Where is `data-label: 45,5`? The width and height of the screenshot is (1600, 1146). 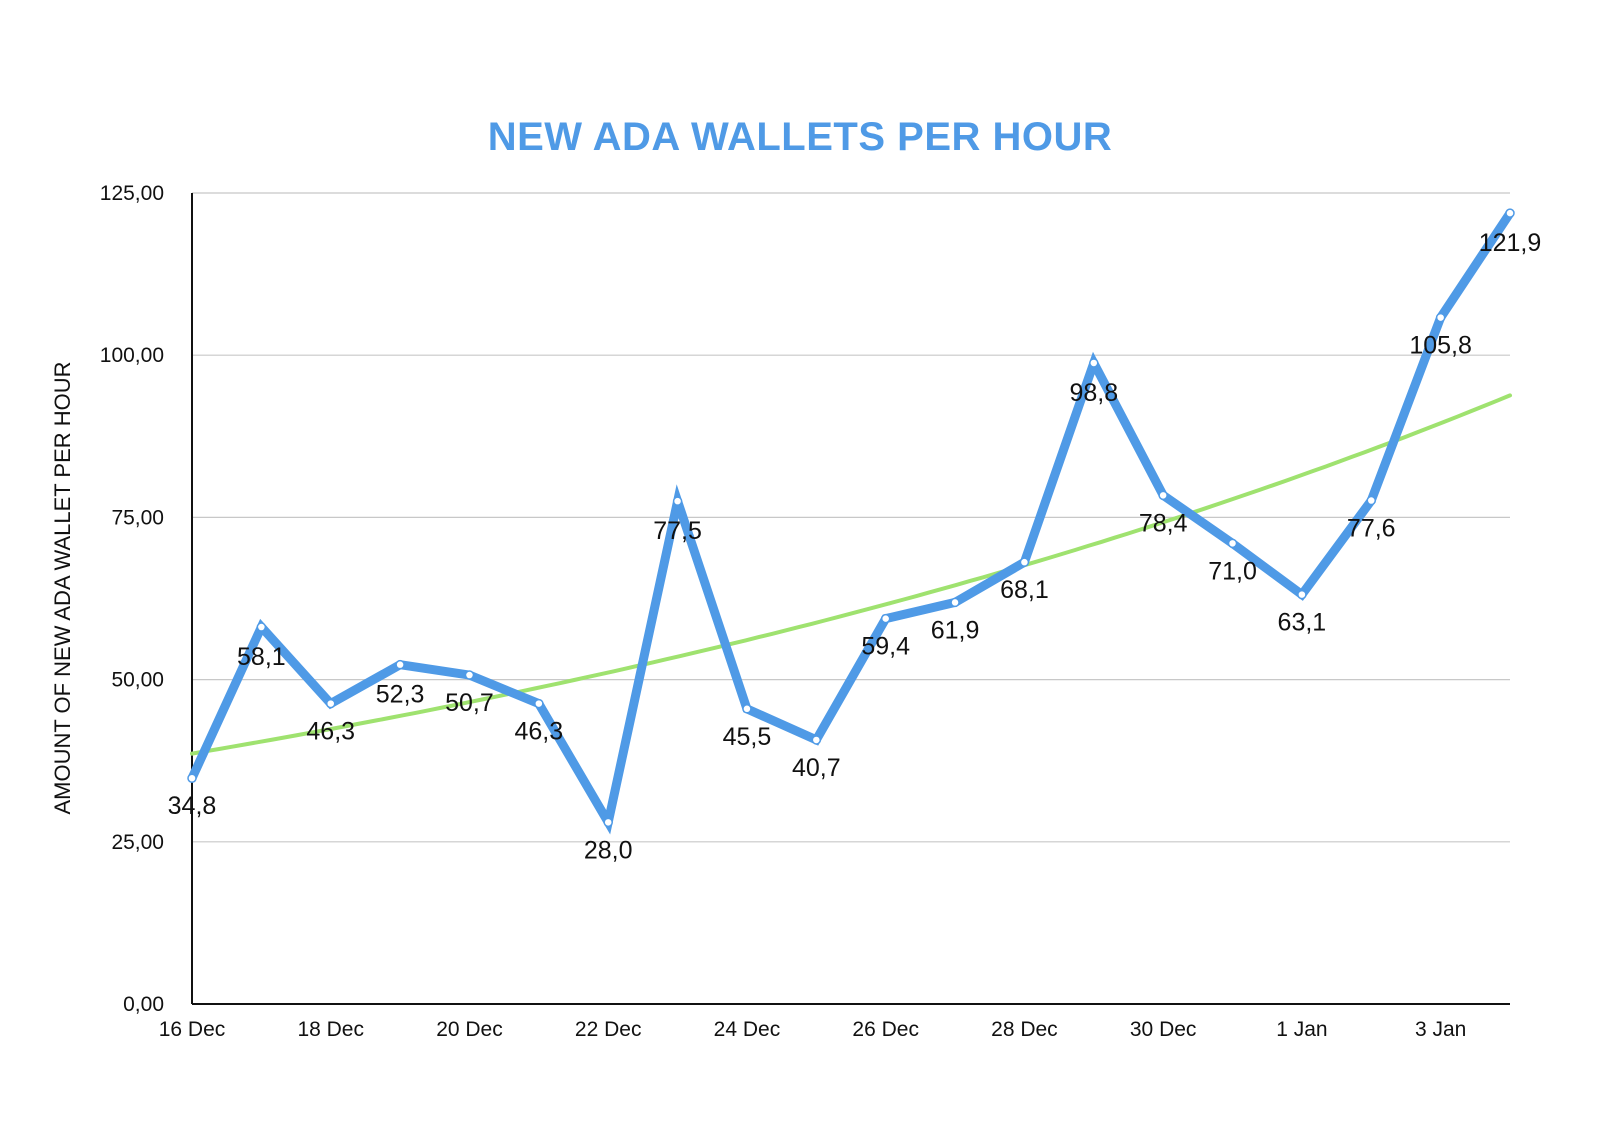
data-label: 45,5 is located at coordinates (747, 737).